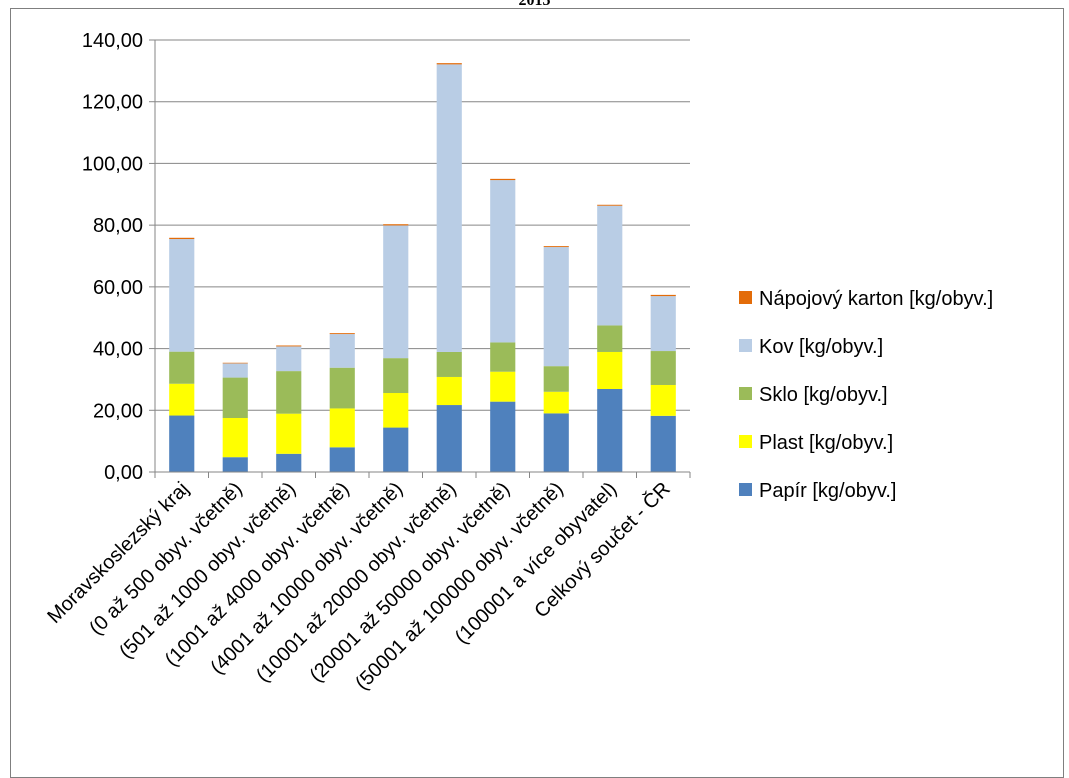  Describe the element at coordinates (534, 4) in the screenshot. I see `chart-caption: 2015` at that location.